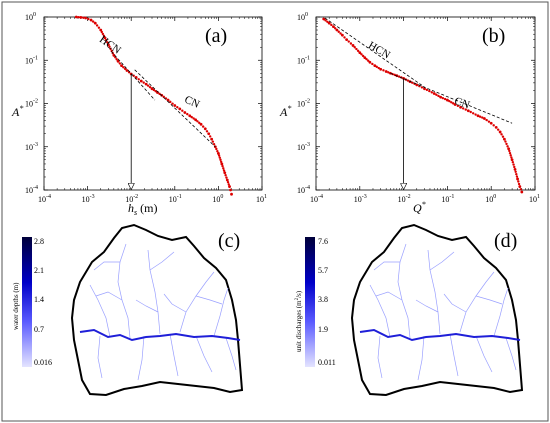 Image resolution: width=550 pixels, height=423 pixels. I want to click on colorbar-c, so click(27, 302).